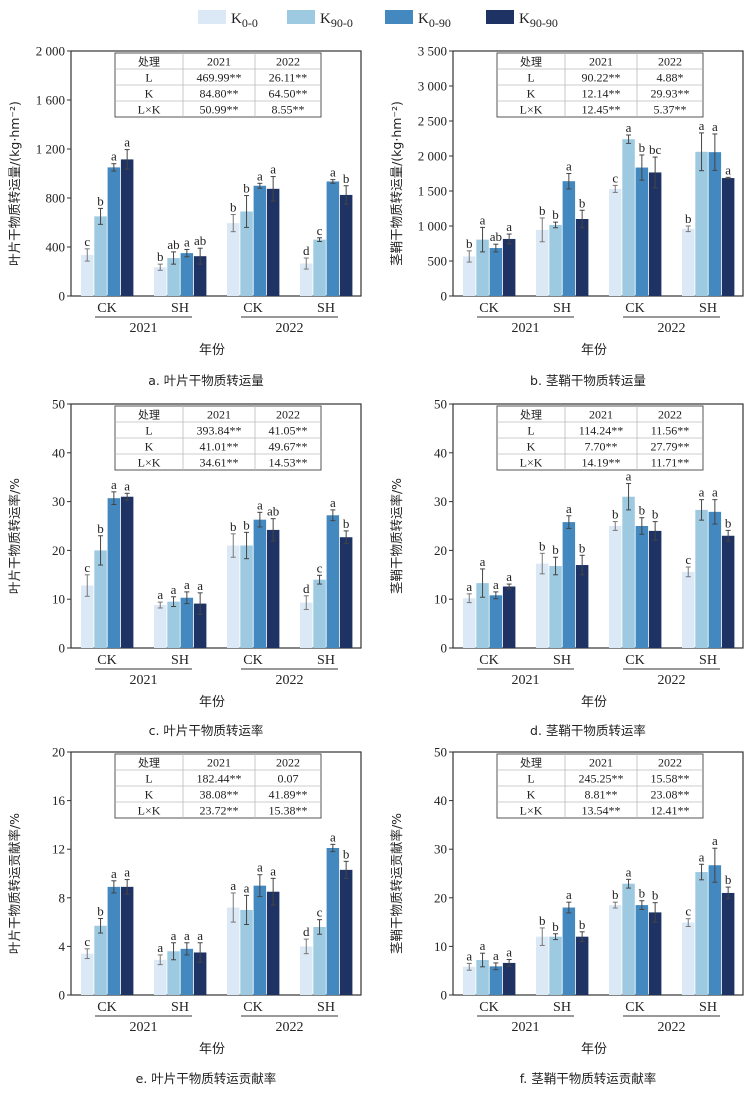  I want to click on panel-caption: a. 叶片干物质转运量, so click(206, 380).